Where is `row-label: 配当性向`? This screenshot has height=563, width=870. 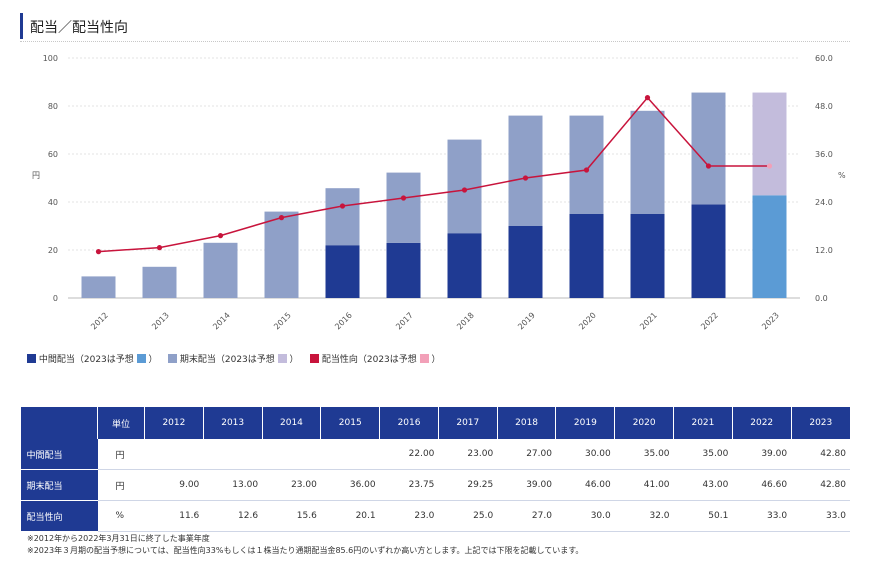 row-label: 配当性向 is located at coordinates (59, 516).